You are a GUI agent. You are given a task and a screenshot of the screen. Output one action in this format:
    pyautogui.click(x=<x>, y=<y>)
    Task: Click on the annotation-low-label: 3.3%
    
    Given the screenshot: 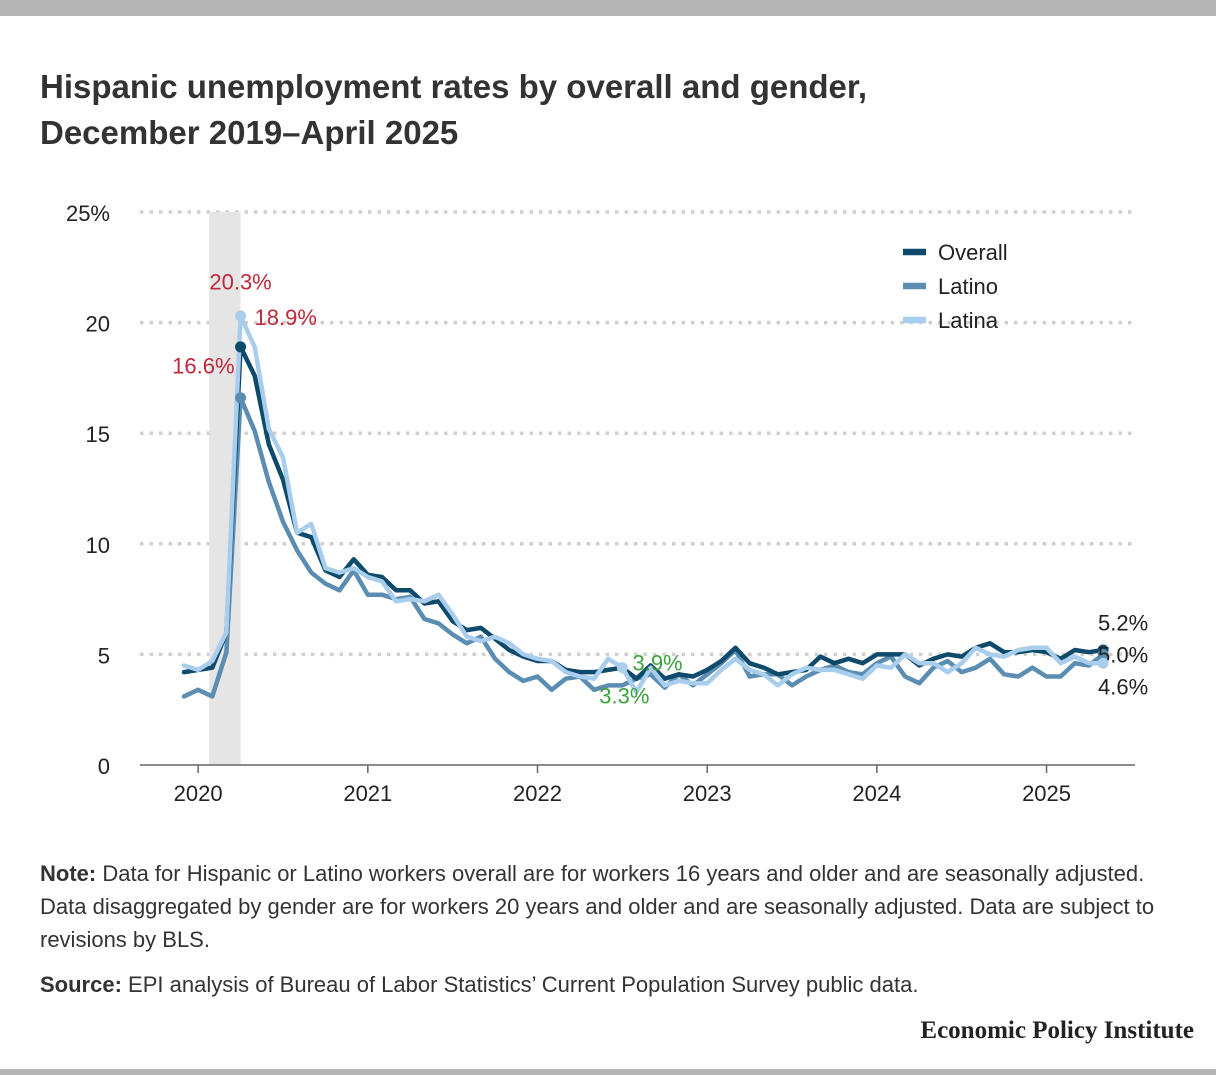 What is the action you would take?
    pyautogui.click(x=624, y=696)
    